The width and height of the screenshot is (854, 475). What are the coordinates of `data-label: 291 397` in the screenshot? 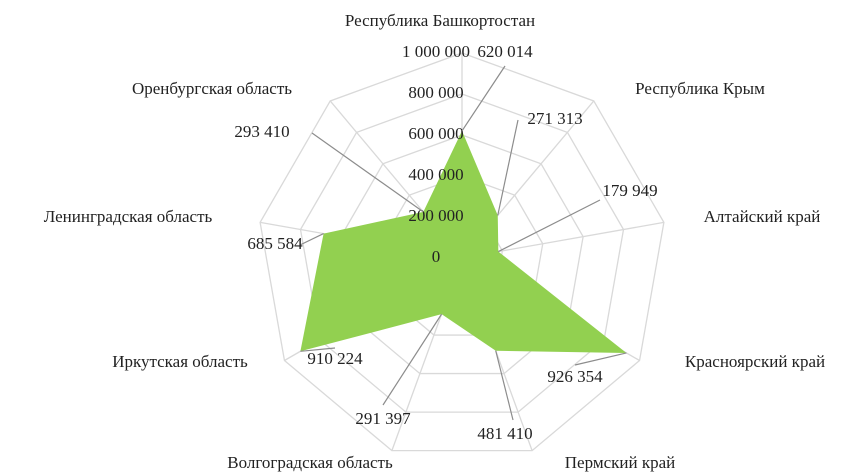 It's located at (383, 418).